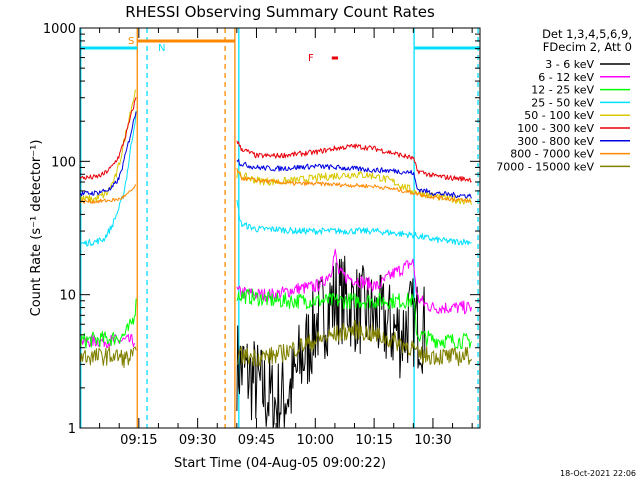 Image resolution: width=640 pixels, height=484 pixels. Describe the element at coordinates (562, 90) in the screenshot. I see `legend-label-2: 12 - 25 keV` at that location.